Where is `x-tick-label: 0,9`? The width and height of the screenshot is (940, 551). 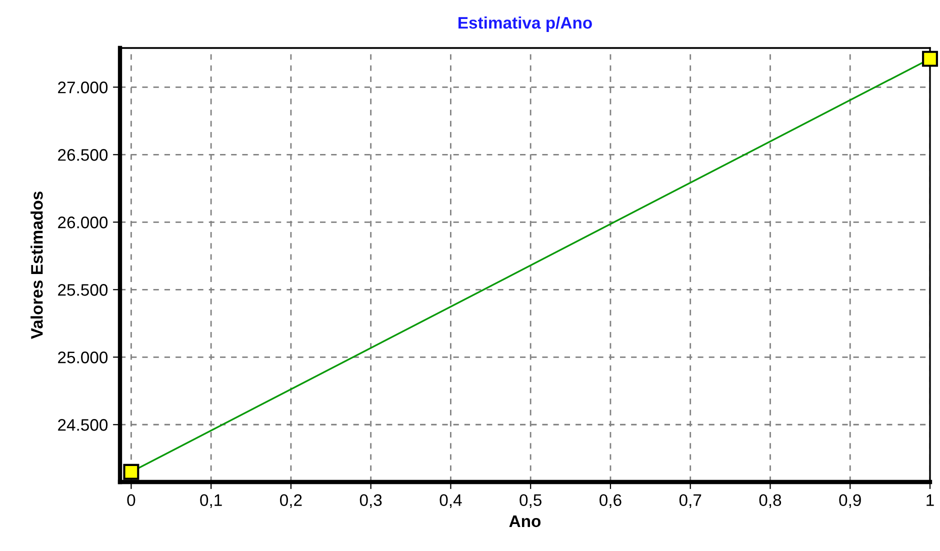 x-tick-label: 0,9 is located at coordinates (850, 501).